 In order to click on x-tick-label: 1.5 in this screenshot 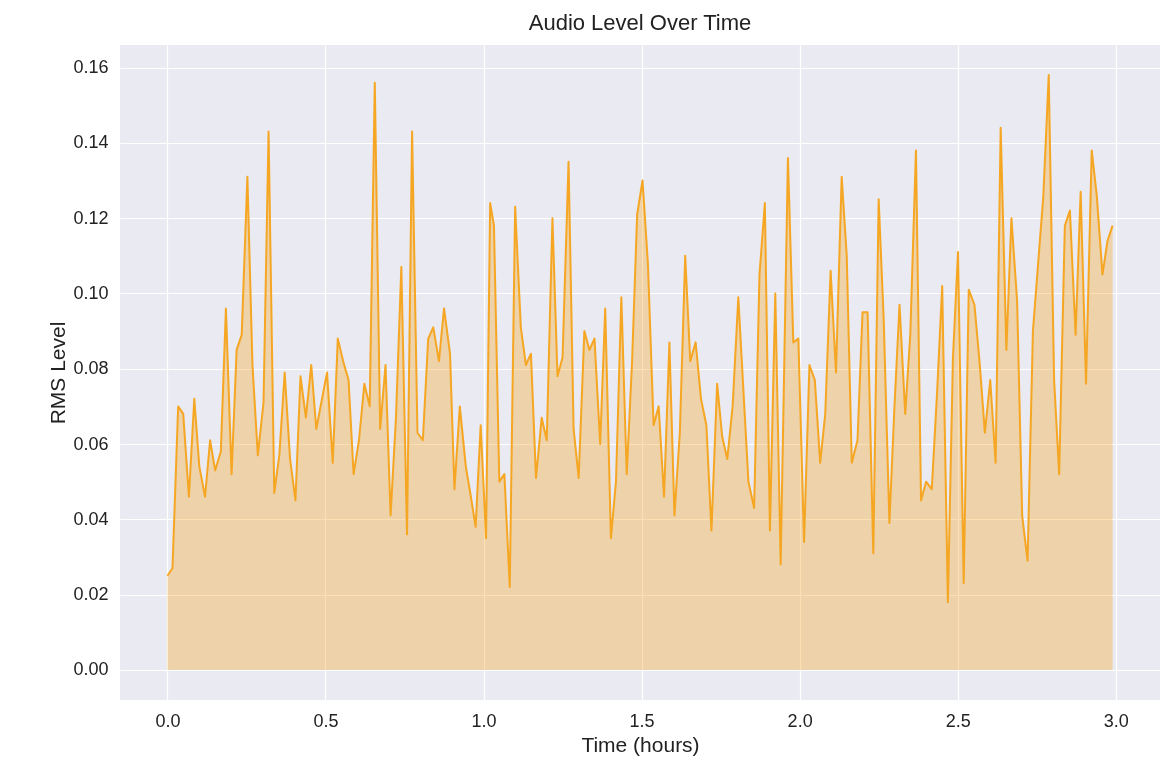, I will do `click(642, 720)`.